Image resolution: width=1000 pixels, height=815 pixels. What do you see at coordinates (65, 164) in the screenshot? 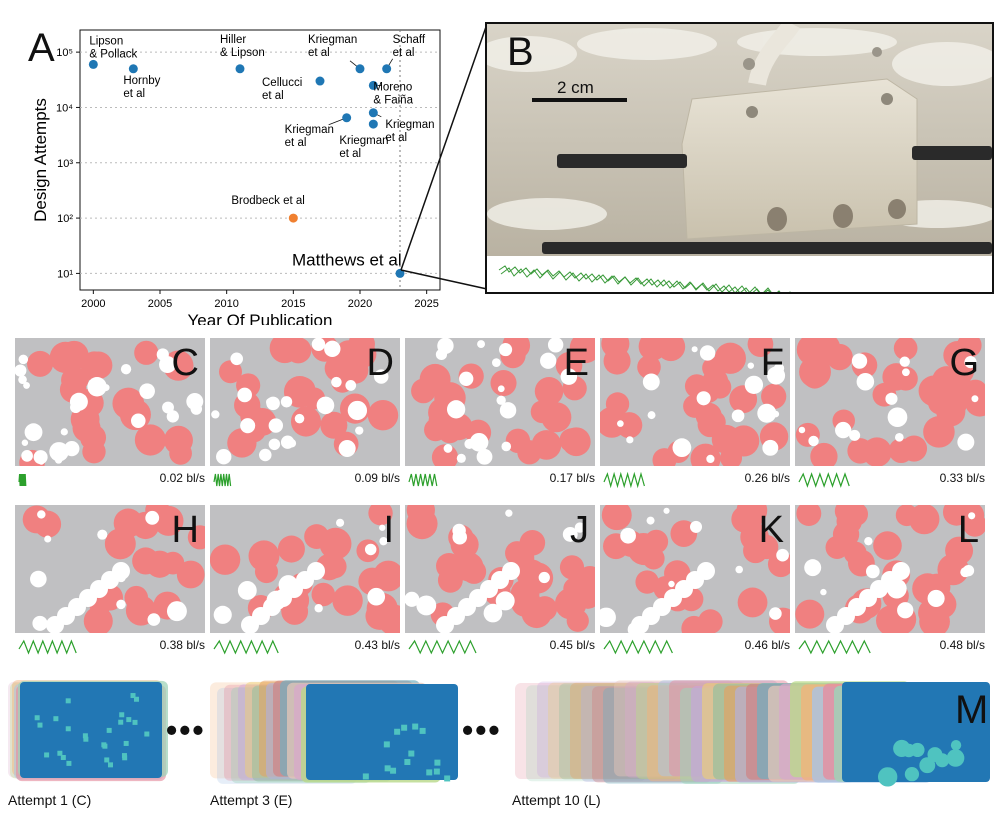
I see `y-tick-label: 10³` at bounding box center [65, 164].